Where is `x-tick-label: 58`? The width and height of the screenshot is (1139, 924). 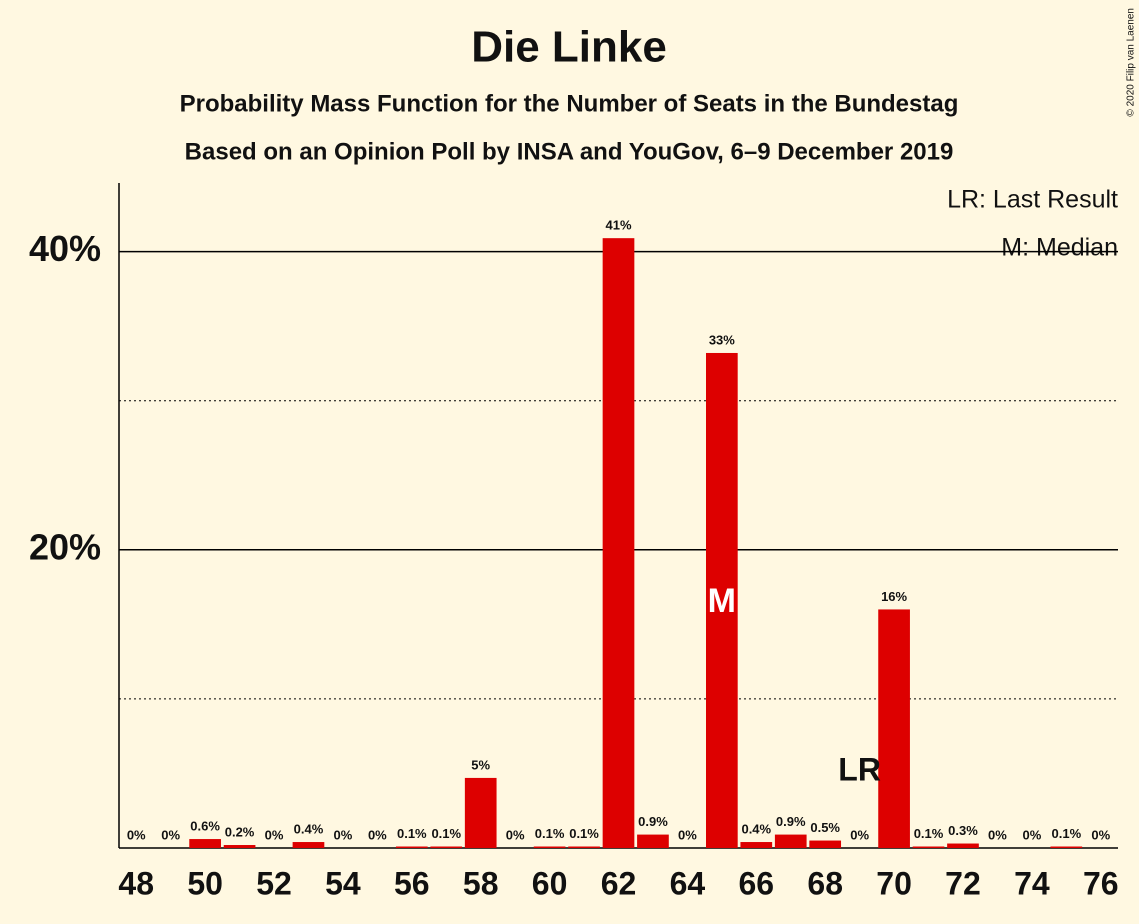 x-tick-label: 58 is located at coordinates (481, 883).